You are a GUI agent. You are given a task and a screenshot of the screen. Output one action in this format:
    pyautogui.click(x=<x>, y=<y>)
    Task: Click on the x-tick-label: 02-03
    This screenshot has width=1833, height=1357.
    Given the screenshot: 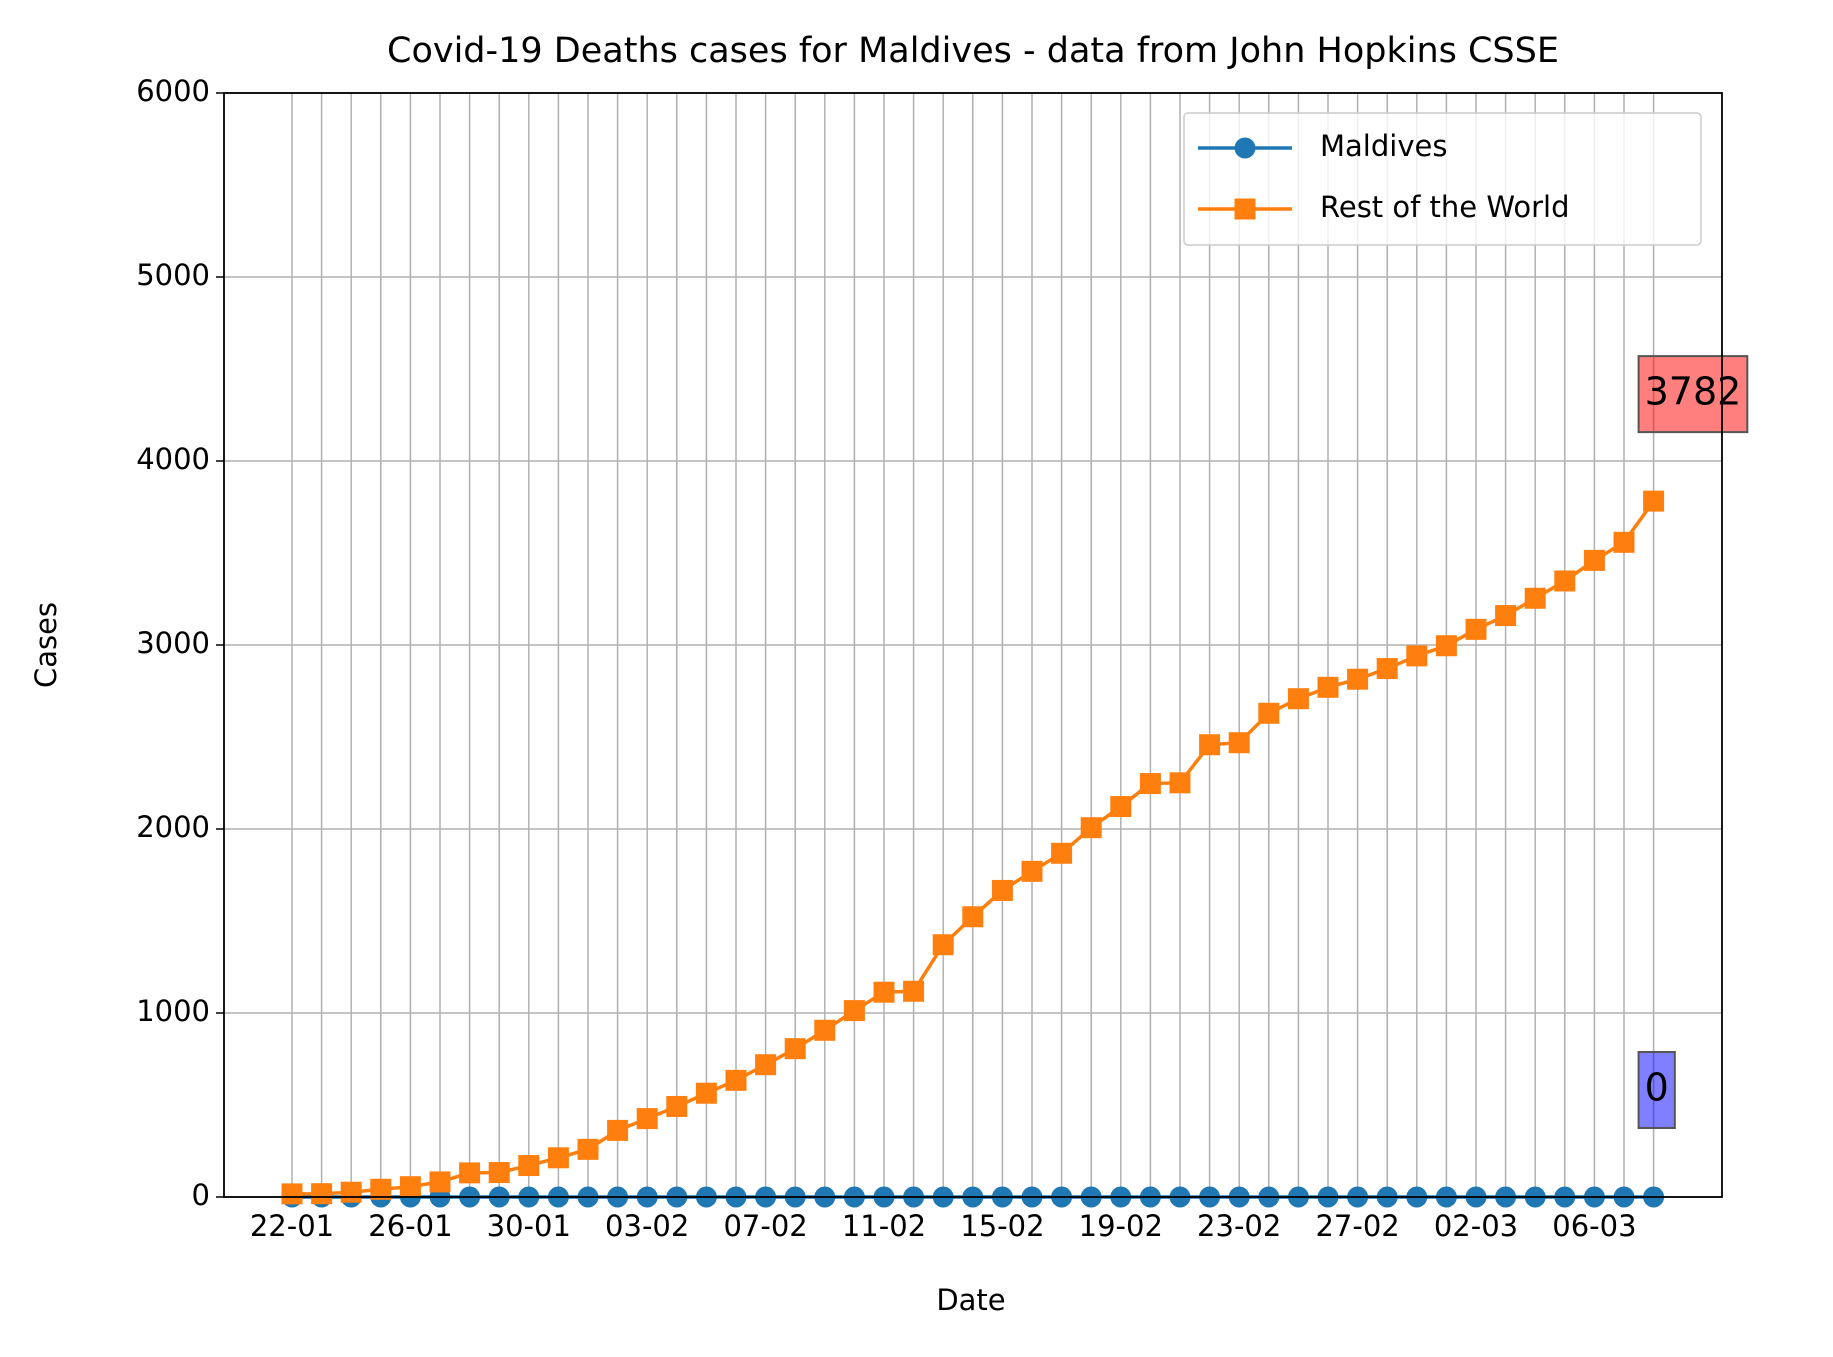 What is the action you would take?
    pyautogui.click(x=1476, y=1226)
    